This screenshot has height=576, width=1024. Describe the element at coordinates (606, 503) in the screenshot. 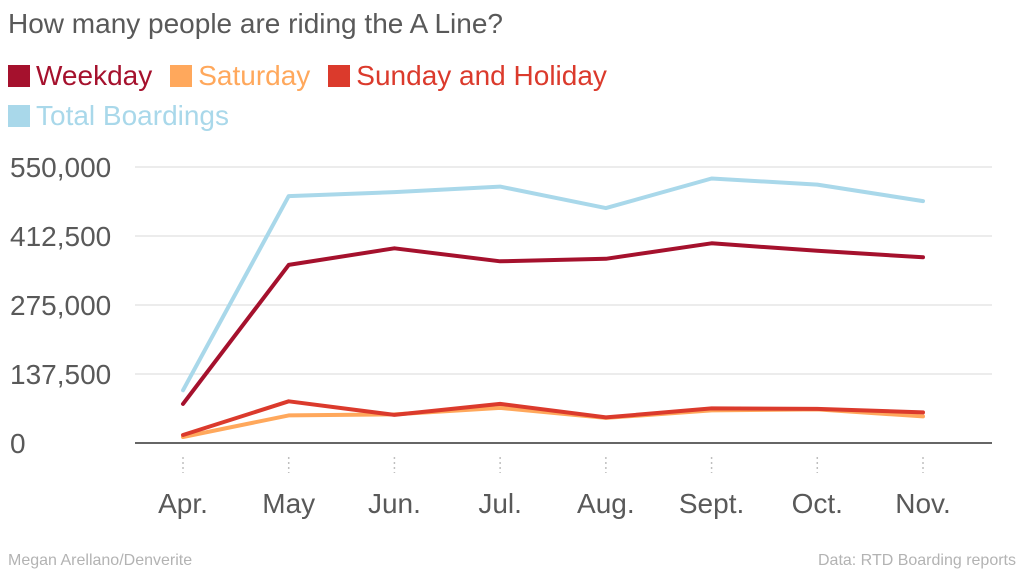

I see `x-tick-label: Aug.` at that location.